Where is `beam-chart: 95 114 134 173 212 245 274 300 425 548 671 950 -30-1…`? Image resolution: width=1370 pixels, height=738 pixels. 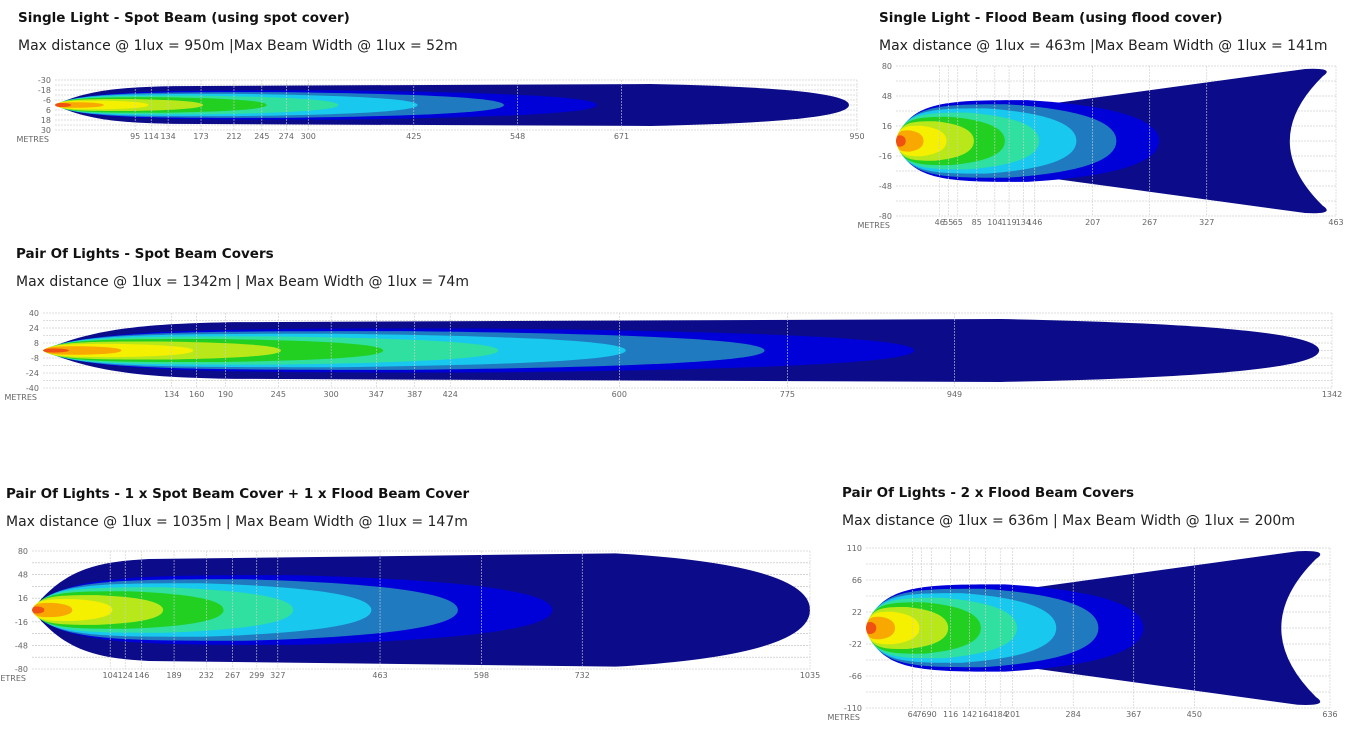
beam-chart: 95 114 134 173 212 245 274 300 425 548 671 950 -30-1… is located at coordinates (440, 110).